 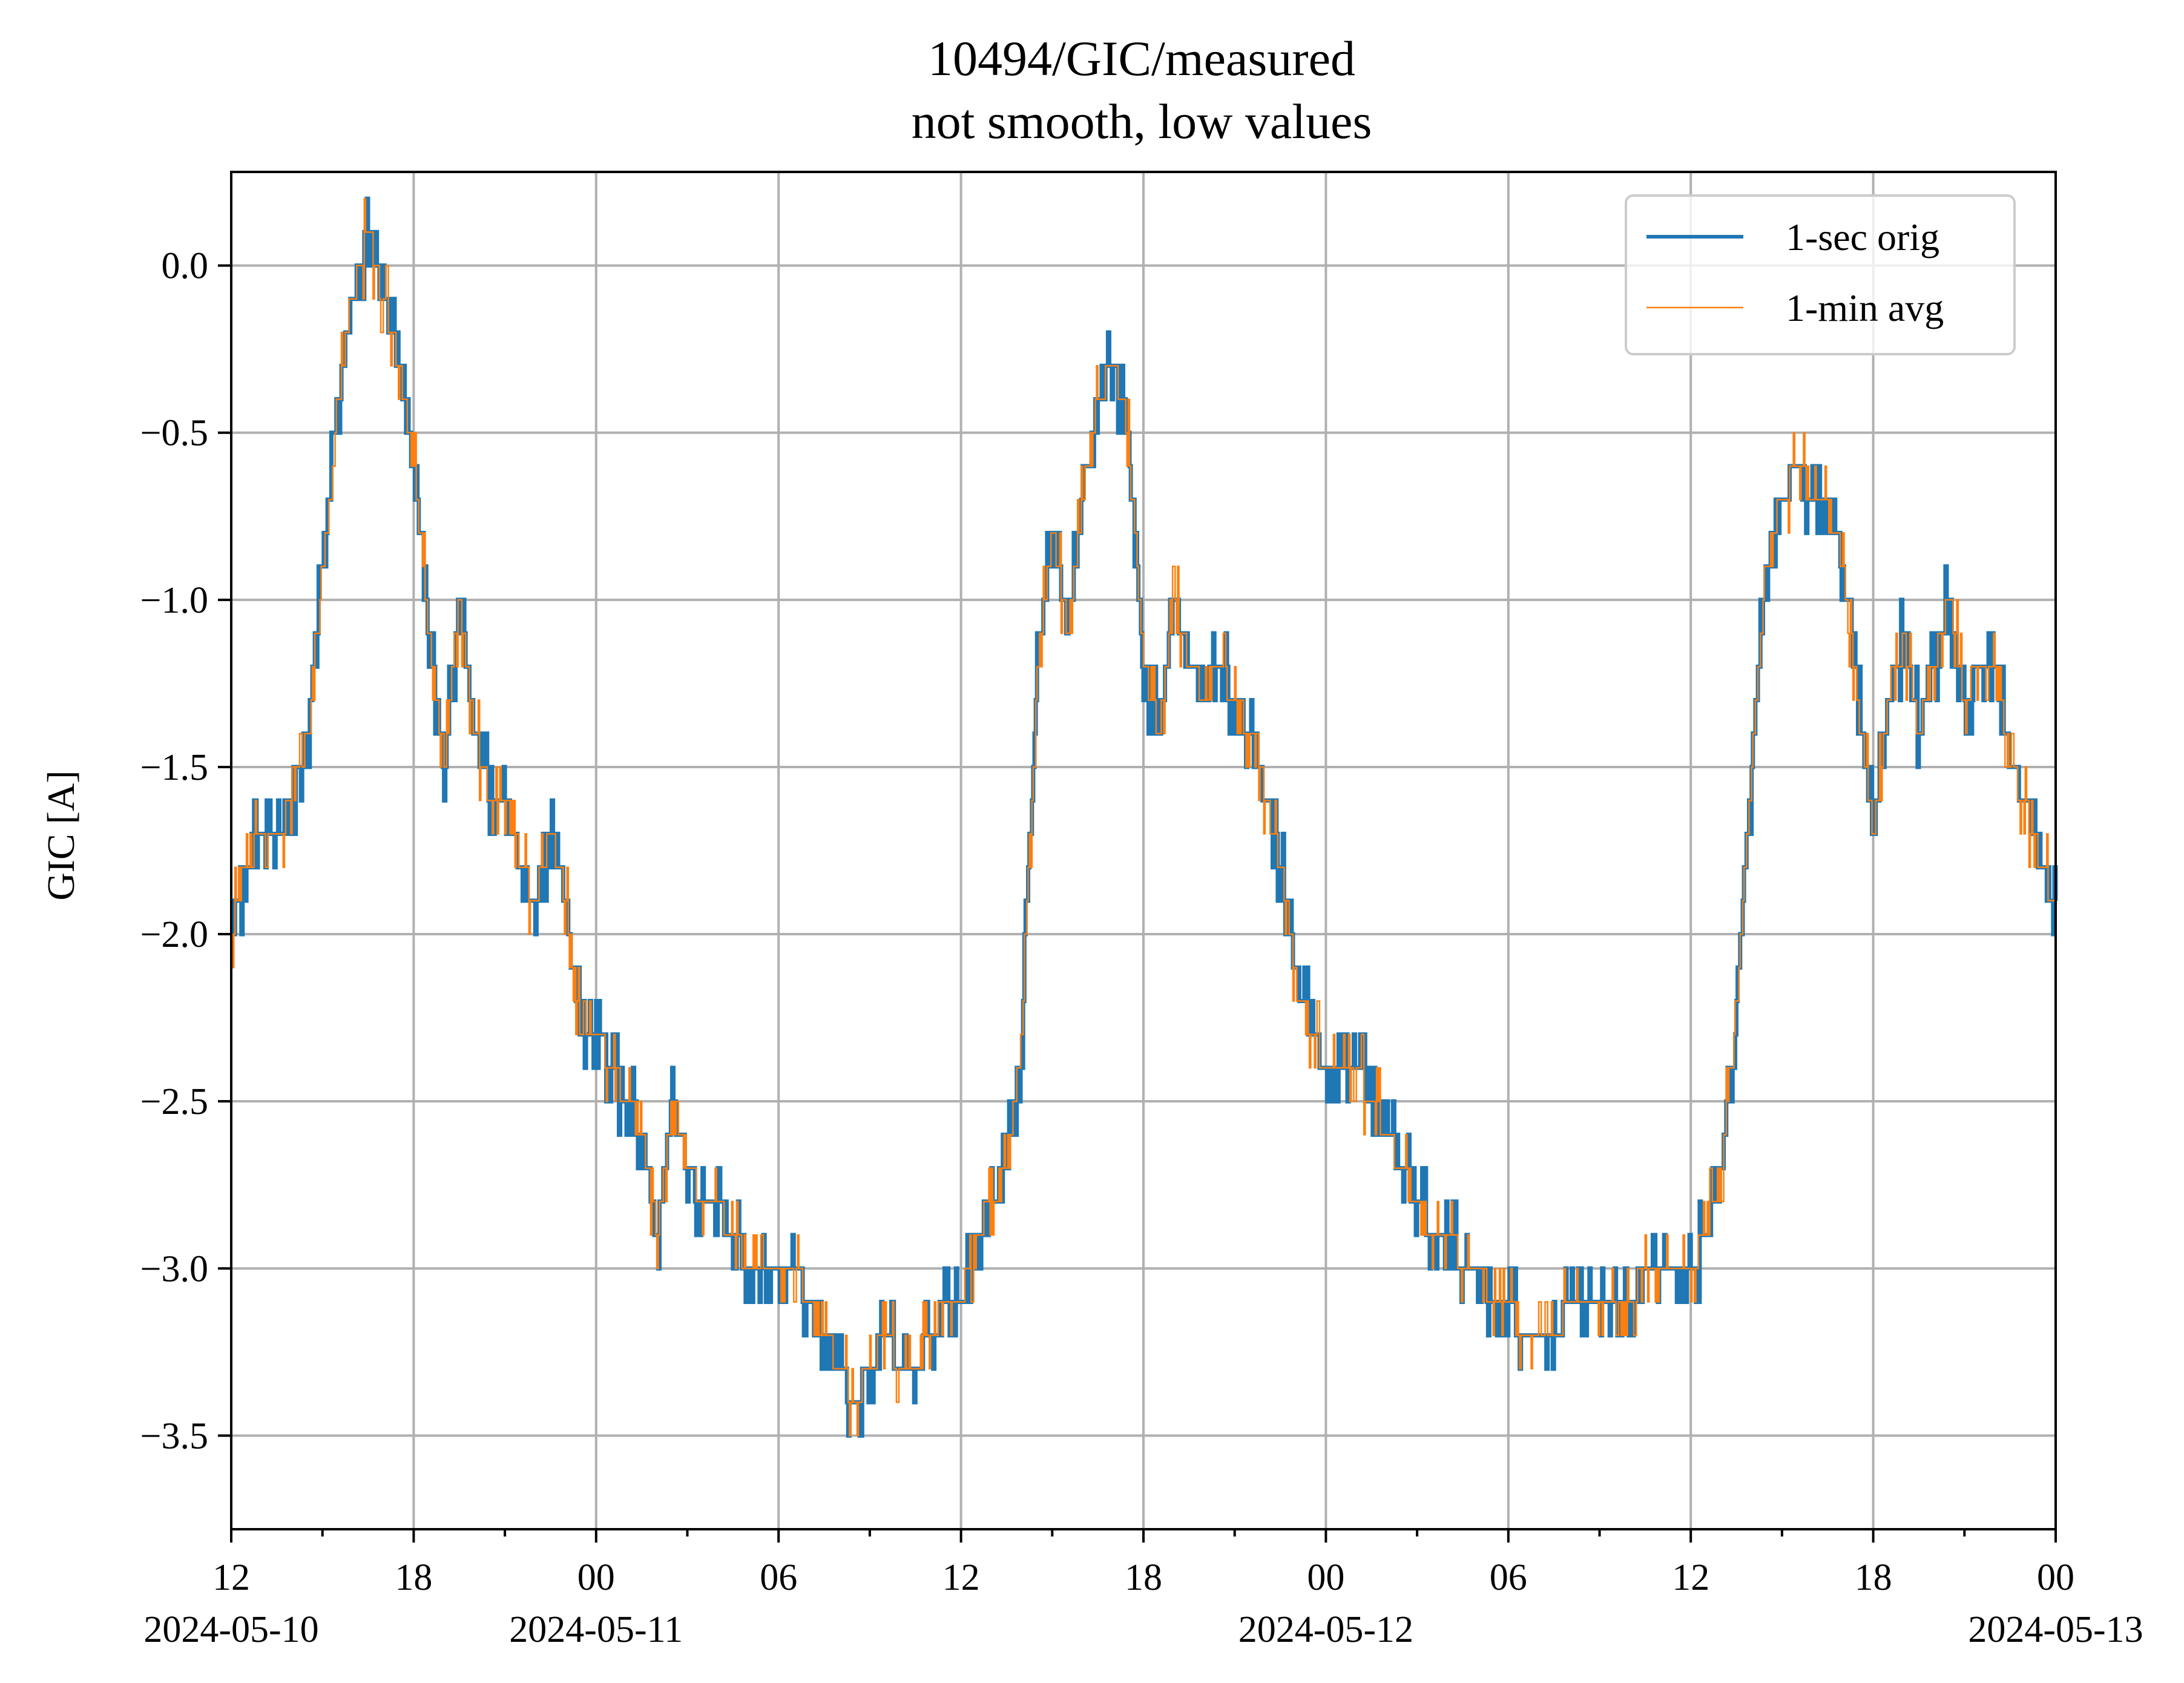 What do you see at coordinates (60, 835) in the screenshot?
I see `y-axis-label: GIC [A]` at bounding box center [60, 835].